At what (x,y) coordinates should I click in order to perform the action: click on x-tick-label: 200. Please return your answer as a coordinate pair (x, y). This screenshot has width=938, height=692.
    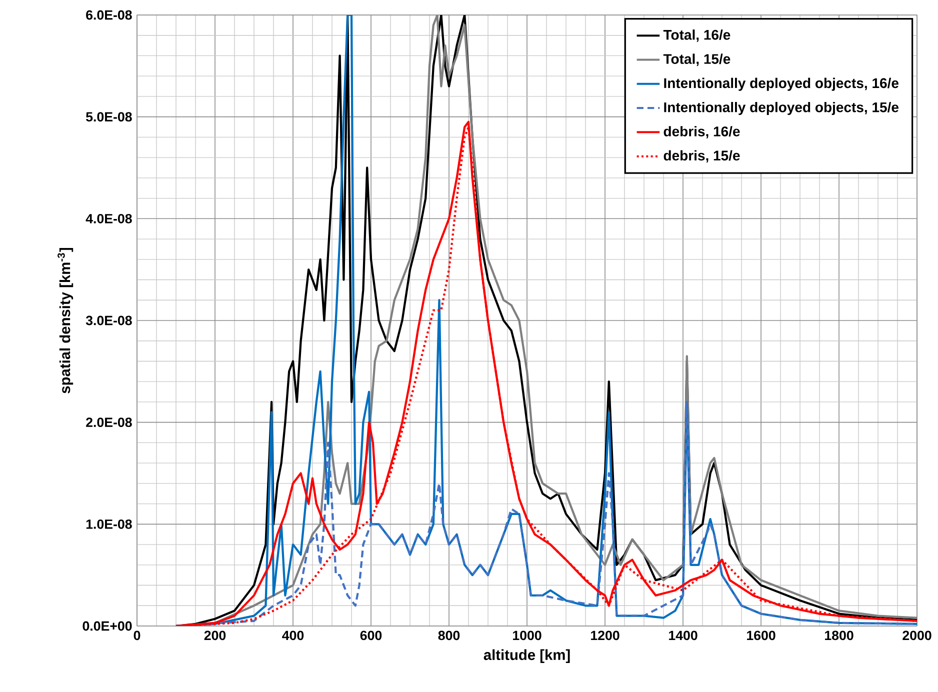
    Looking at the image, I should click on (215, 635).